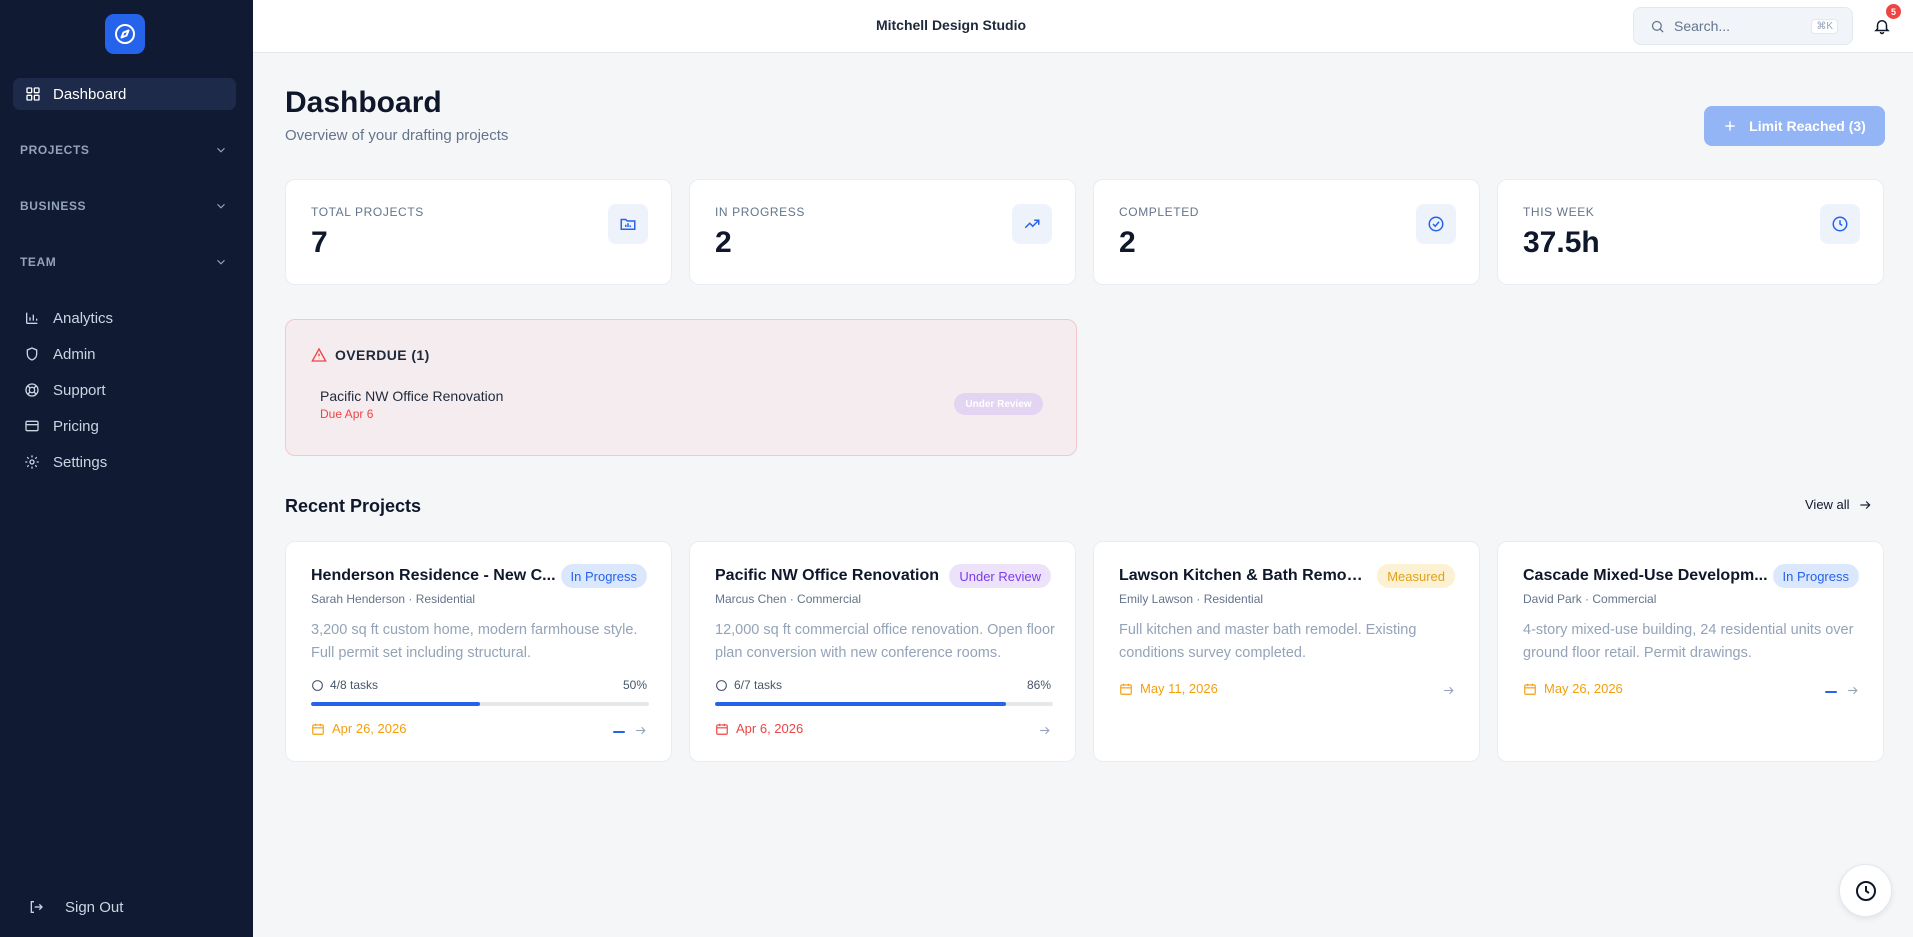  Describe the element at coordinates (1824, 26) in the screenshot. I see `search-shortcut: ⌘K` at that location.